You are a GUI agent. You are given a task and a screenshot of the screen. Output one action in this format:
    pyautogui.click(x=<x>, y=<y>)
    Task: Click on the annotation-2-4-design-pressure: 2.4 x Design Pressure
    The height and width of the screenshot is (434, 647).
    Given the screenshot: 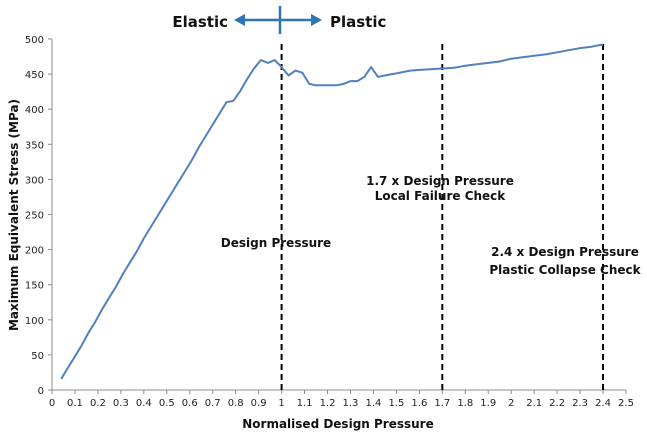 What is the action you would take?
    pyautogui.click(x=565, y=252)
    